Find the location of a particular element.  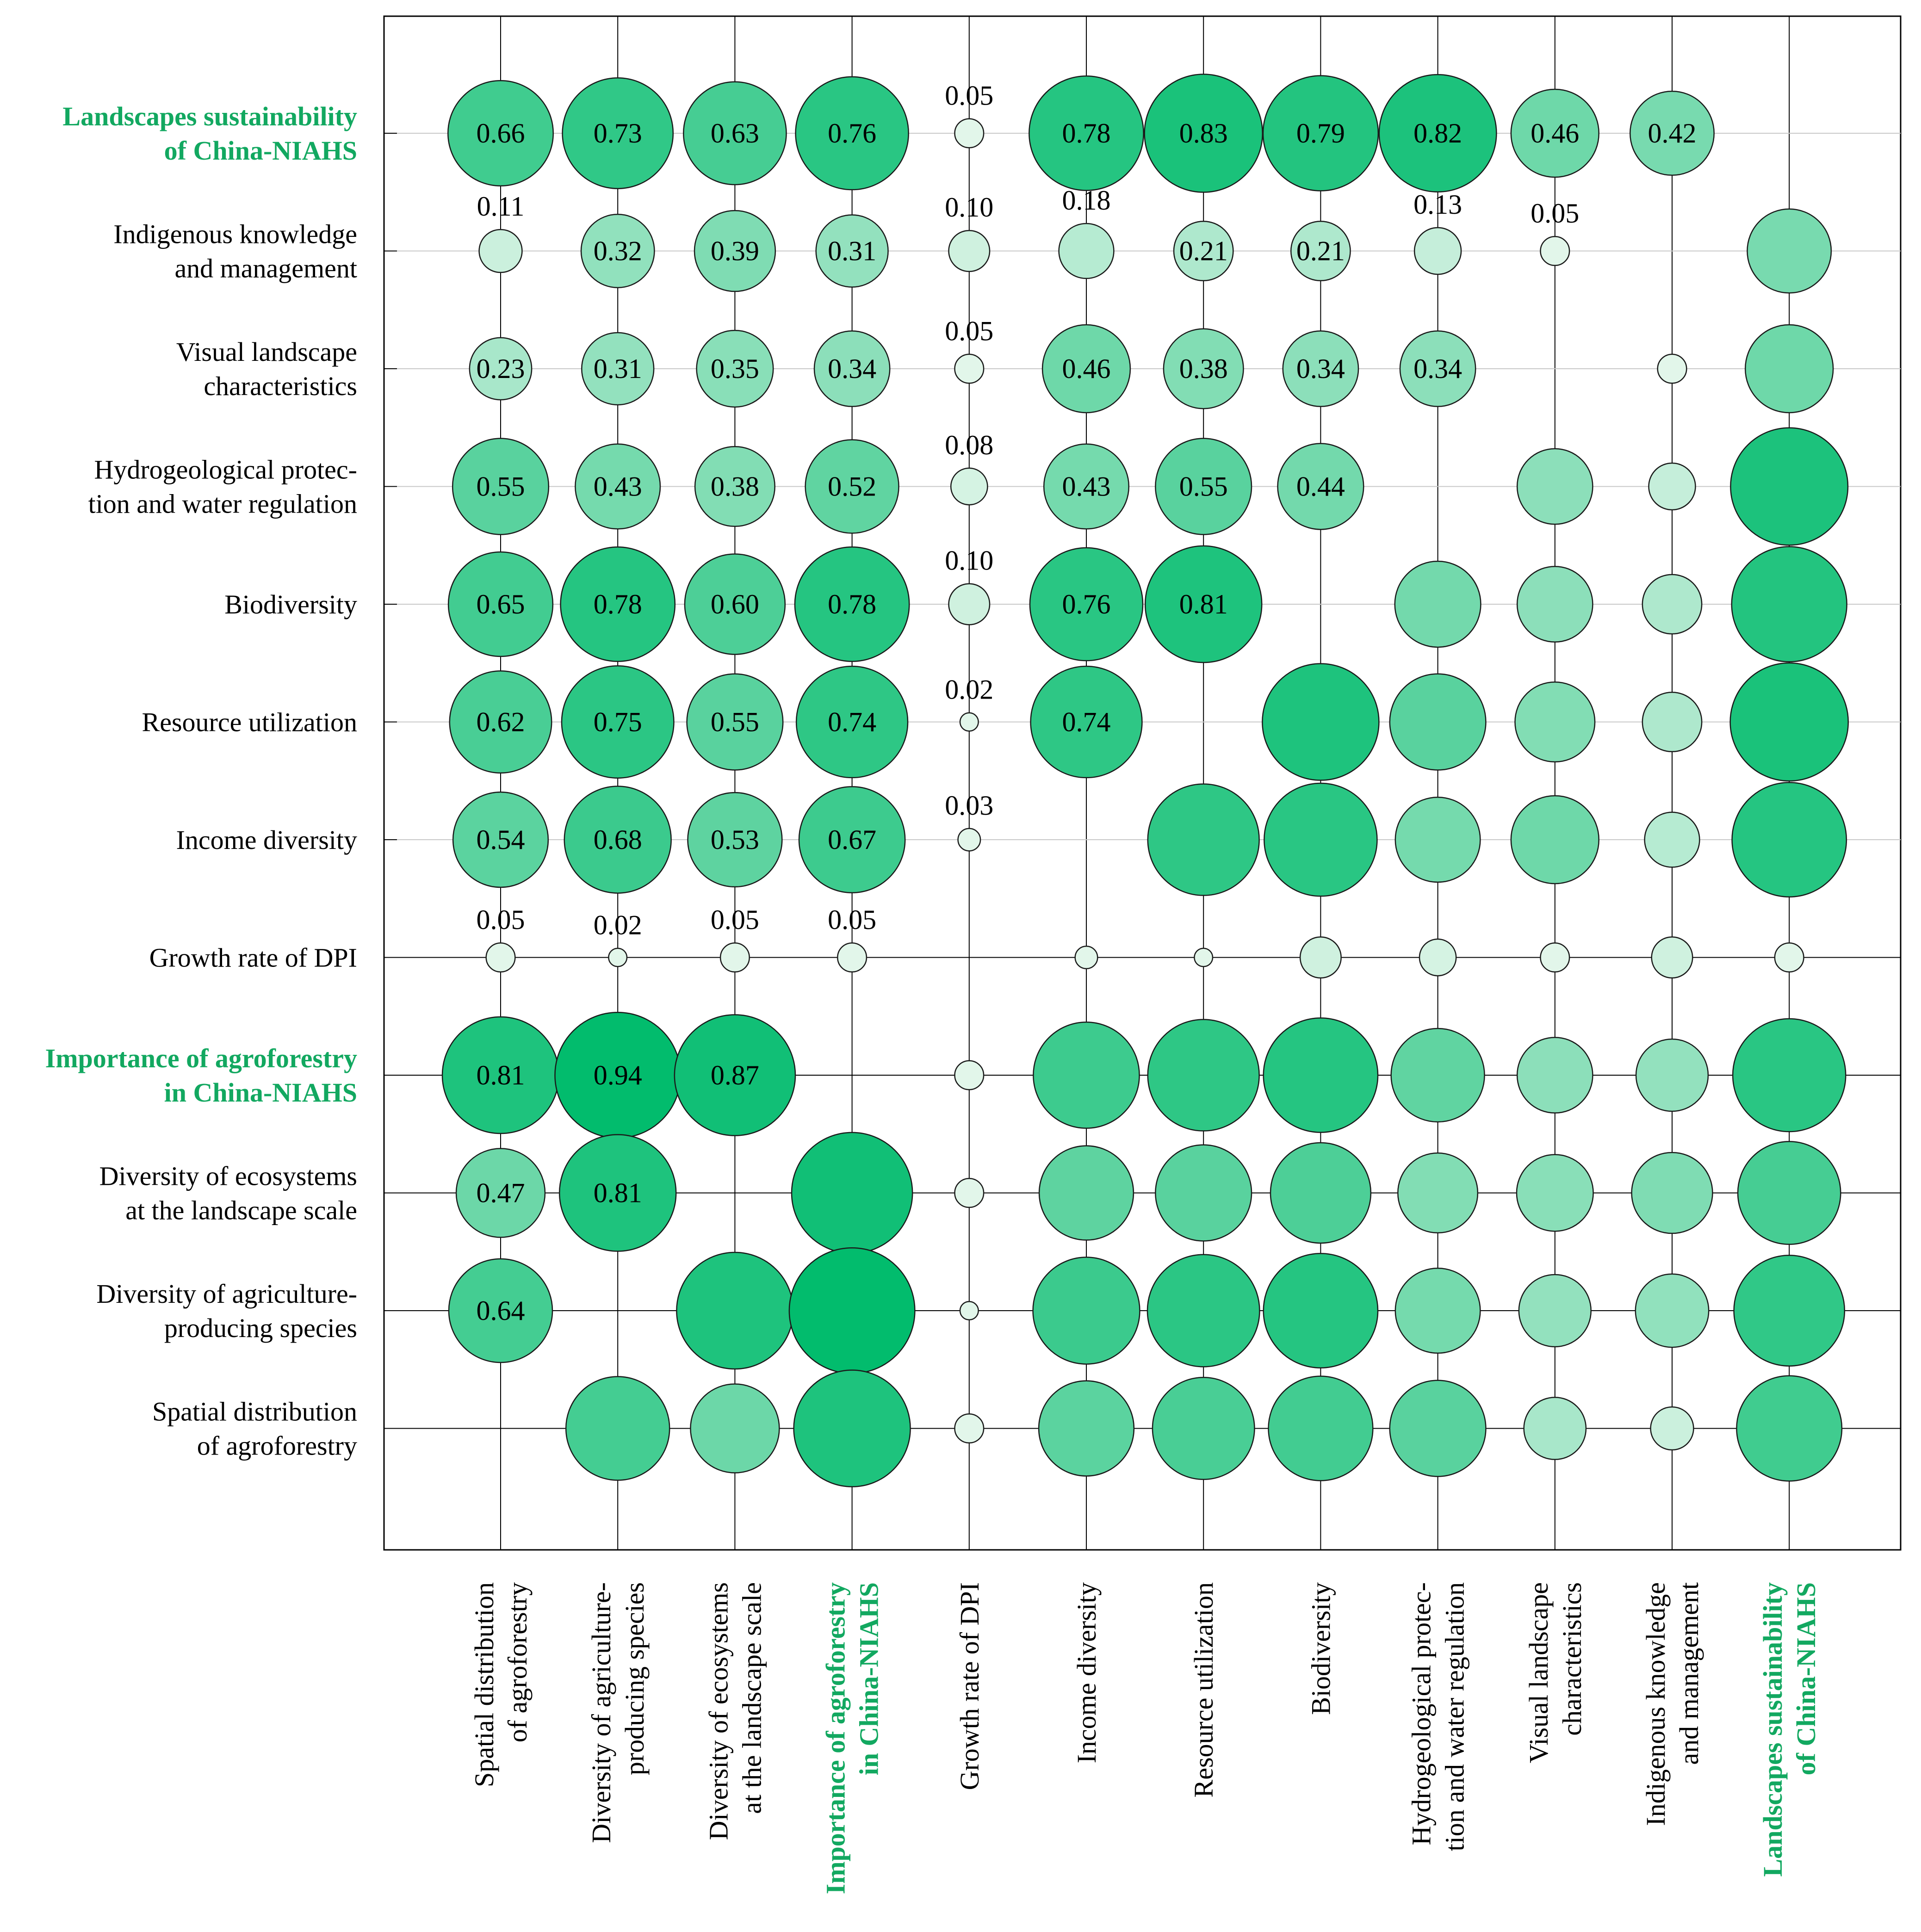

bubble-visual-landscape-characteristics-x-landscapes-sustainability-of-china-niahs is located at coordinates (1789, 369).